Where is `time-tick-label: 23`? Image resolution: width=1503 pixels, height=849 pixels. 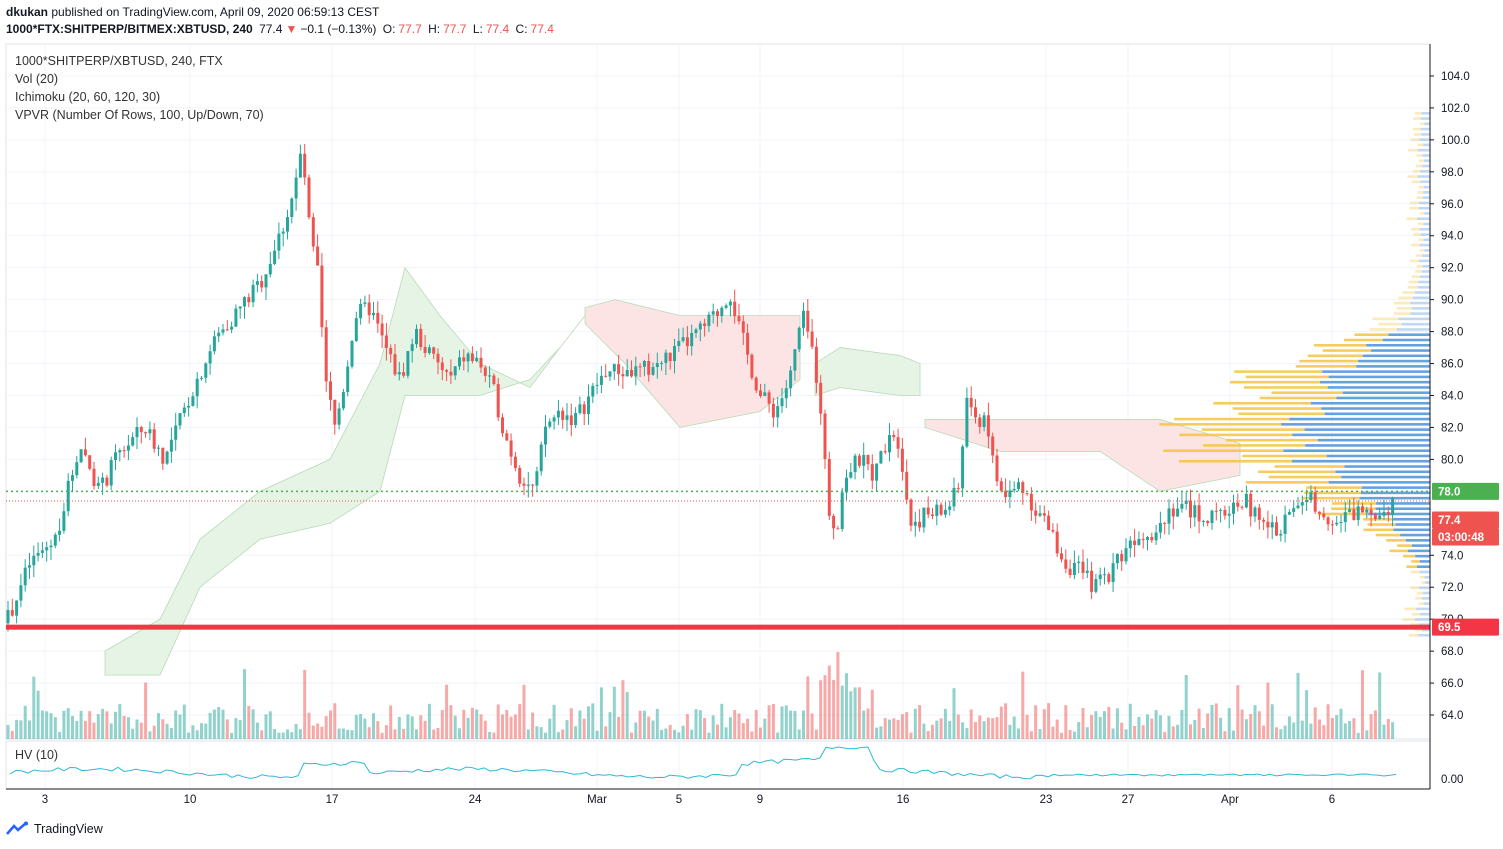
time-tick-label: 23 is located at coordinates (1046, 800).